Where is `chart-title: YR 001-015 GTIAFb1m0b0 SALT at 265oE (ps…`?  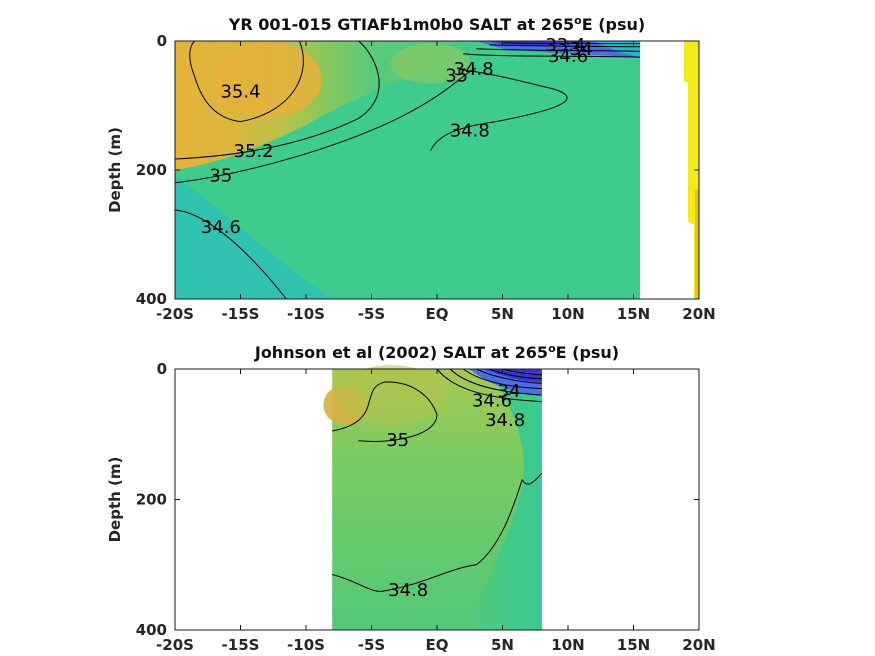
chart-title: YR 001-015 GTIAFb1m0b0 SALT at 265oE (ps… is located at coordinates (436, 24).